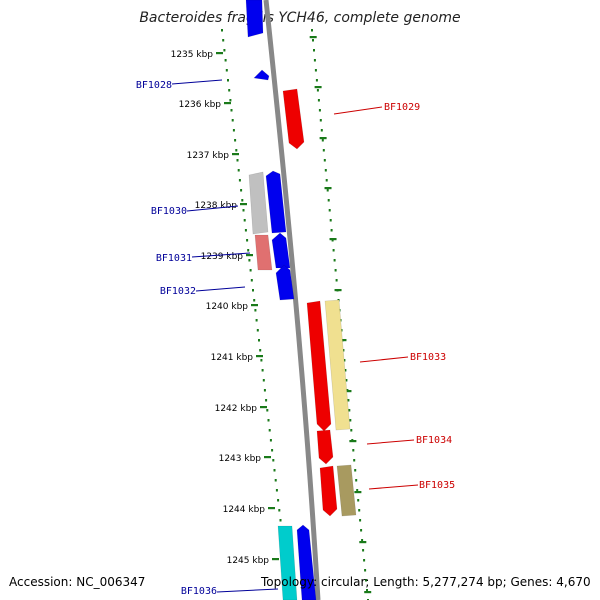  Describe the element at coordinates (261, 75) in the screenshot. I see `gene-bf1028` at that location.